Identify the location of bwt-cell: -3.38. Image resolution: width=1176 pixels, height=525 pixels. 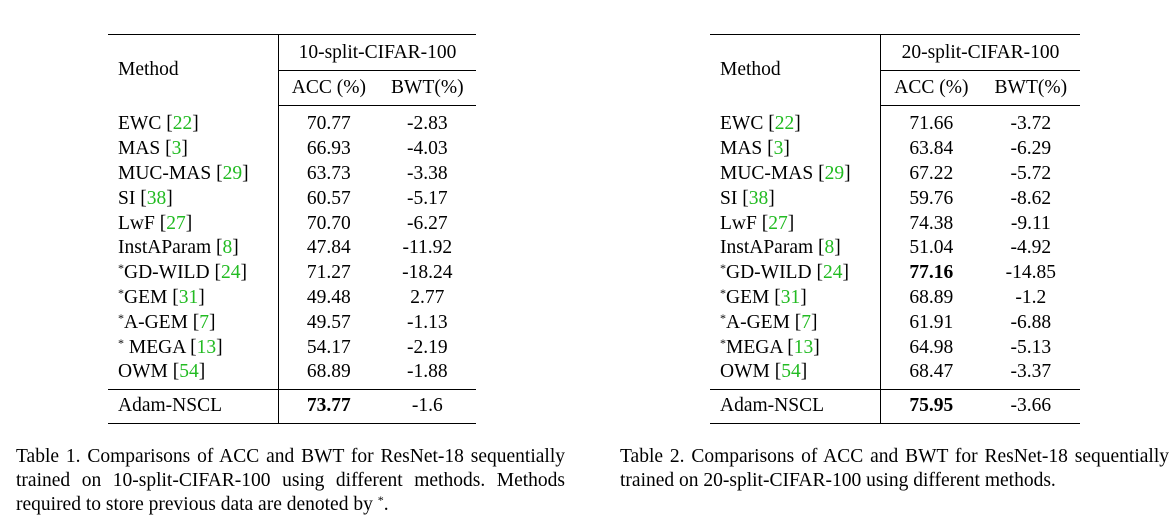
(427, 173).